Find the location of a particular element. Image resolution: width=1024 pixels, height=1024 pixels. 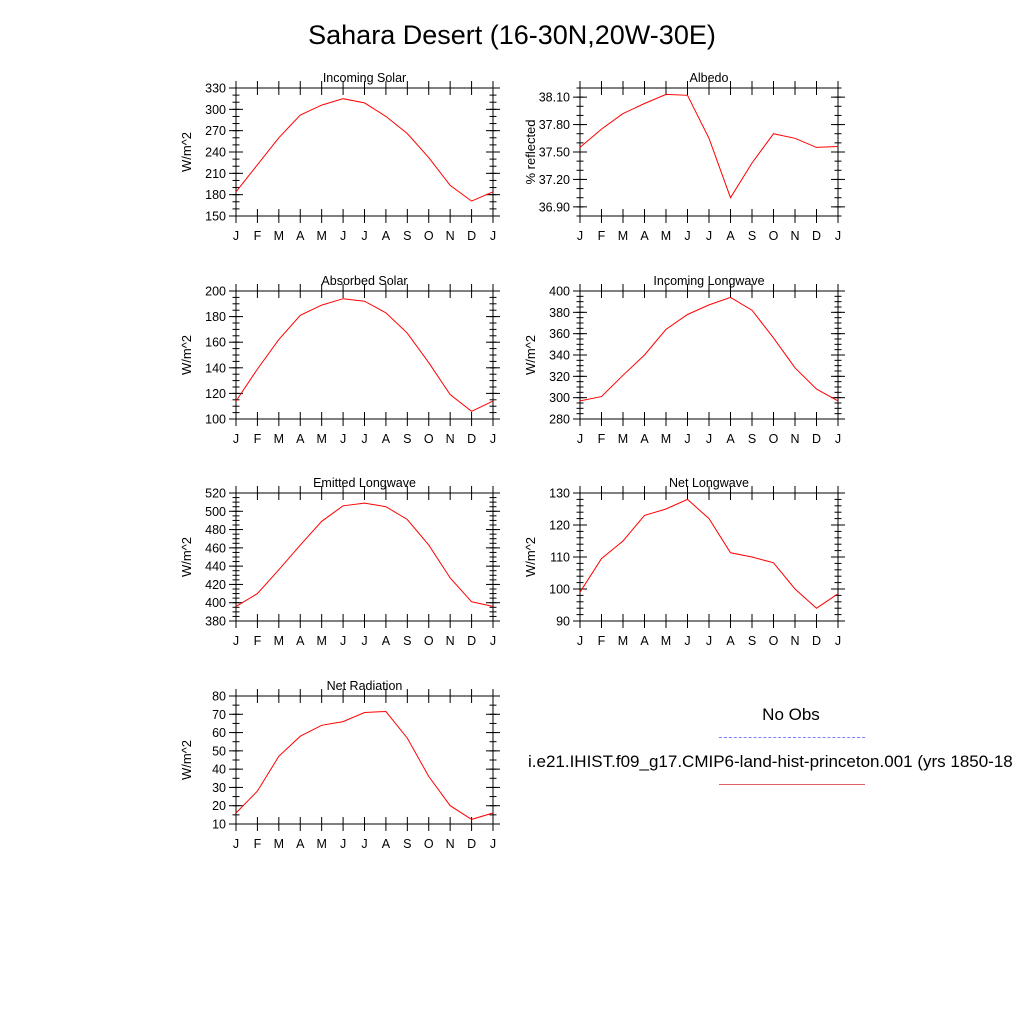

y-tick-label: 330 is located at coordinates (215, 89).